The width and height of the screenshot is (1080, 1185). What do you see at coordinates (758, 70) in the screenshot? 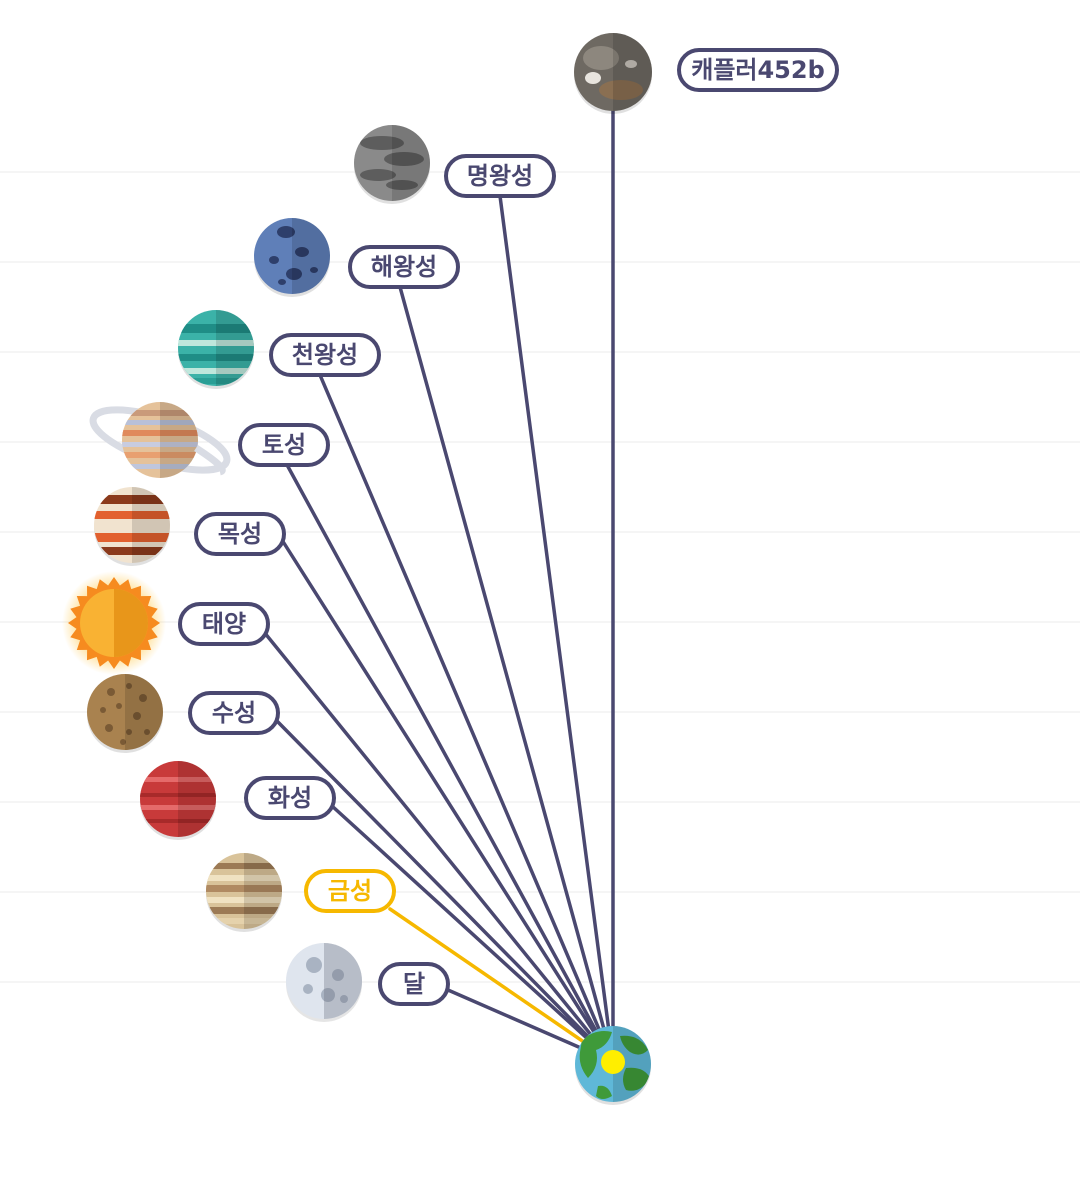
I see `label-kepler-452b: 캐플러452b` at bounding box center [758, 70].